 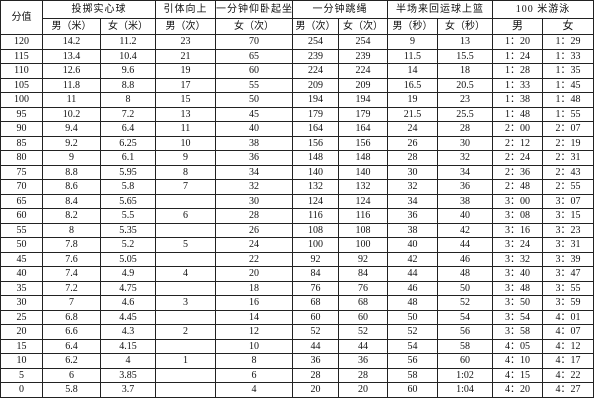 I want to click on cell-rope-female: 100, so click(x=363, y=245).